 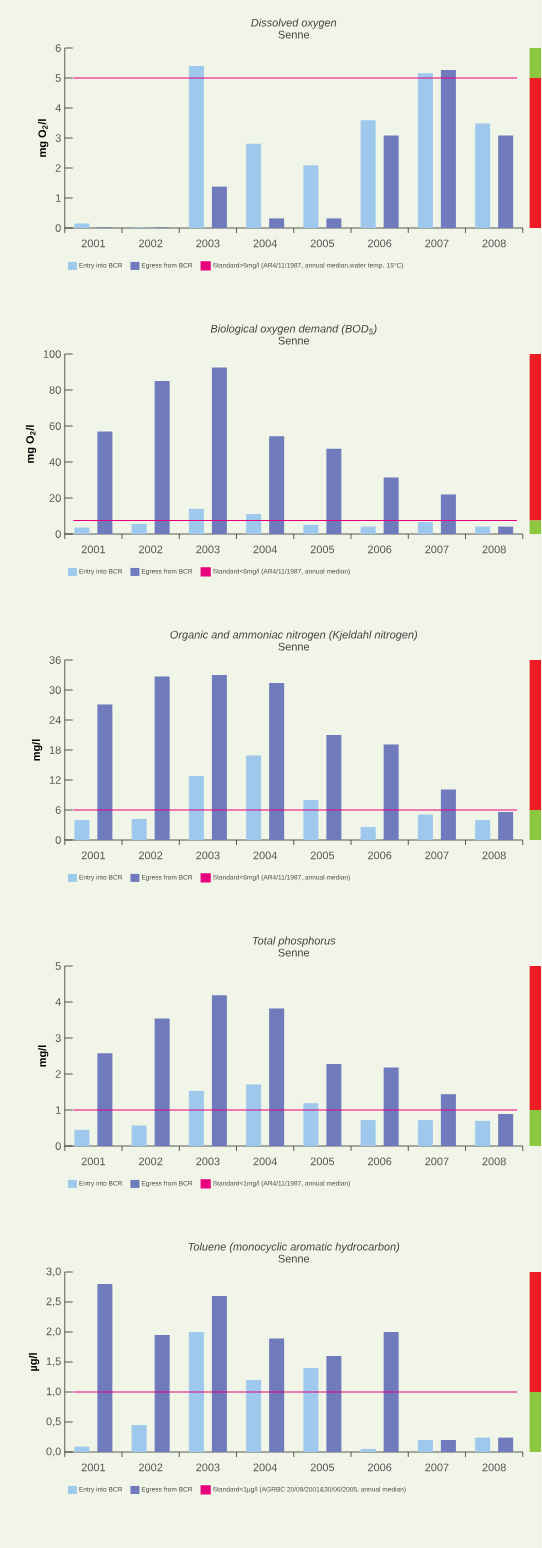 I want to click on chart-title: Organic and ammoniac nitrogen (Kjeldahl nitrogen), so click(x=294, y=635).